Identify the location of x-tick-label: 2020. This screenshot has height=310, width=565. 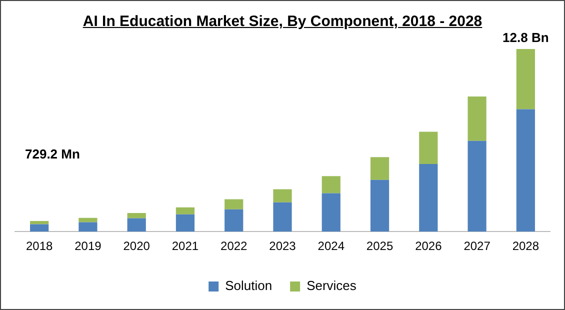
(136, 246).